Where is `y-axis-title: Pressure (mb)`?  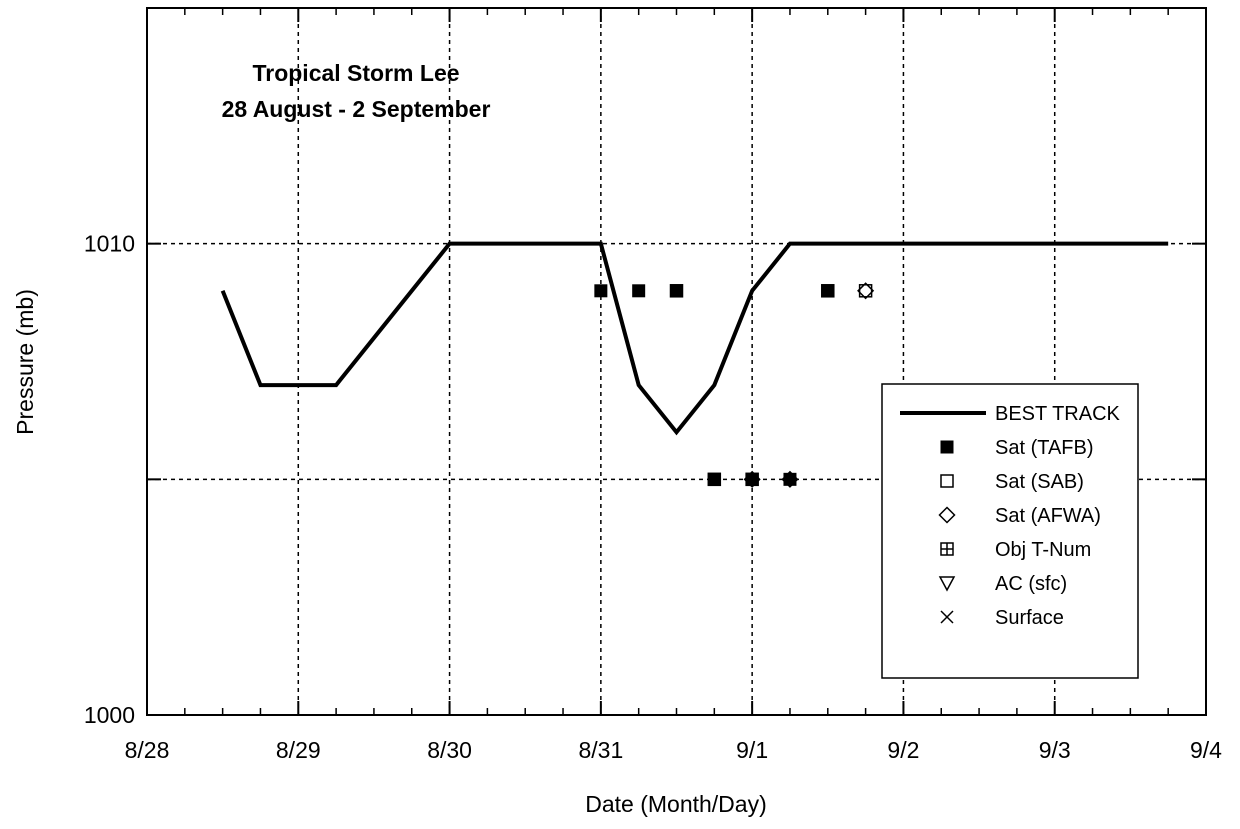
y-axis-title: Pressure (mb) is located at coordinates (25, 362).